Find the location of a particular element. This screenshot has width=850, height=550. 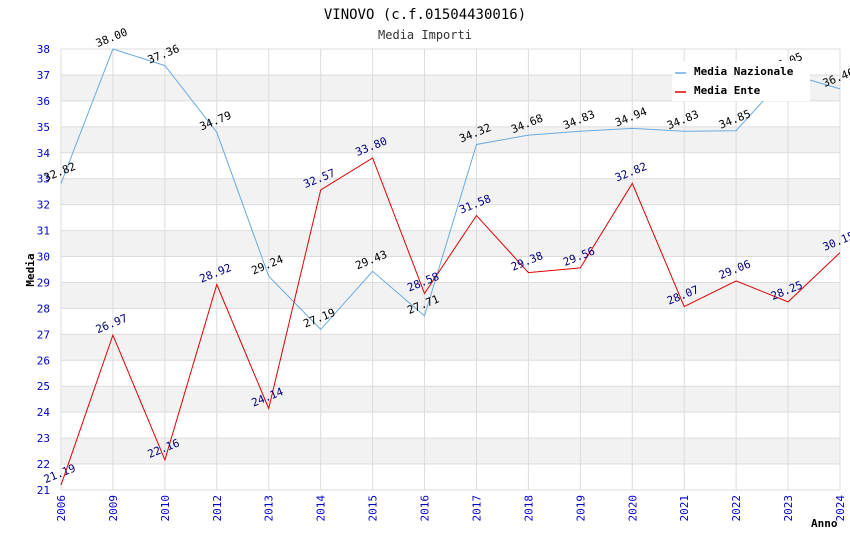

y-tick-label: 26 is located at coordinates (43, 360).